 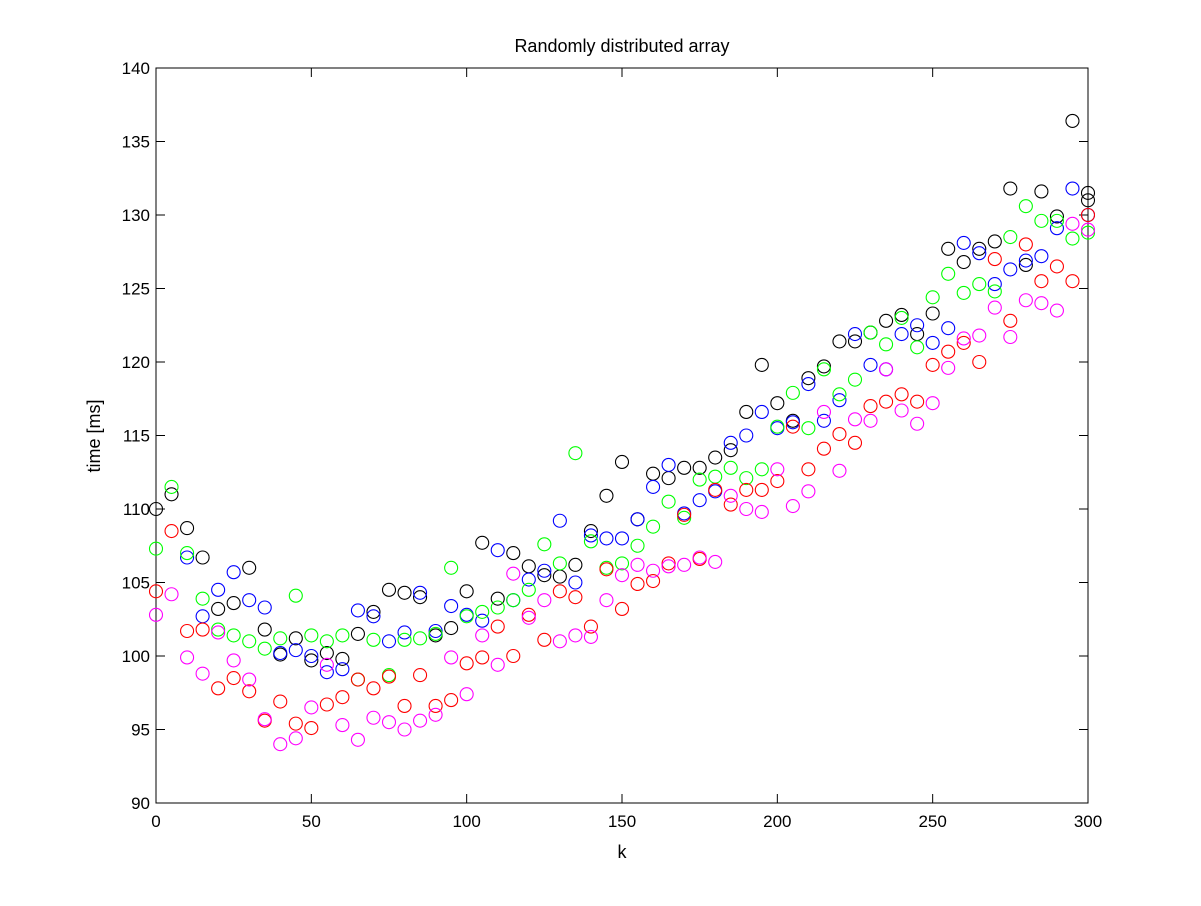 What do you see at coordinates (622, 821) in the screenshot?
I see `x-tick-label: 150` at bounding box center [622, 821].